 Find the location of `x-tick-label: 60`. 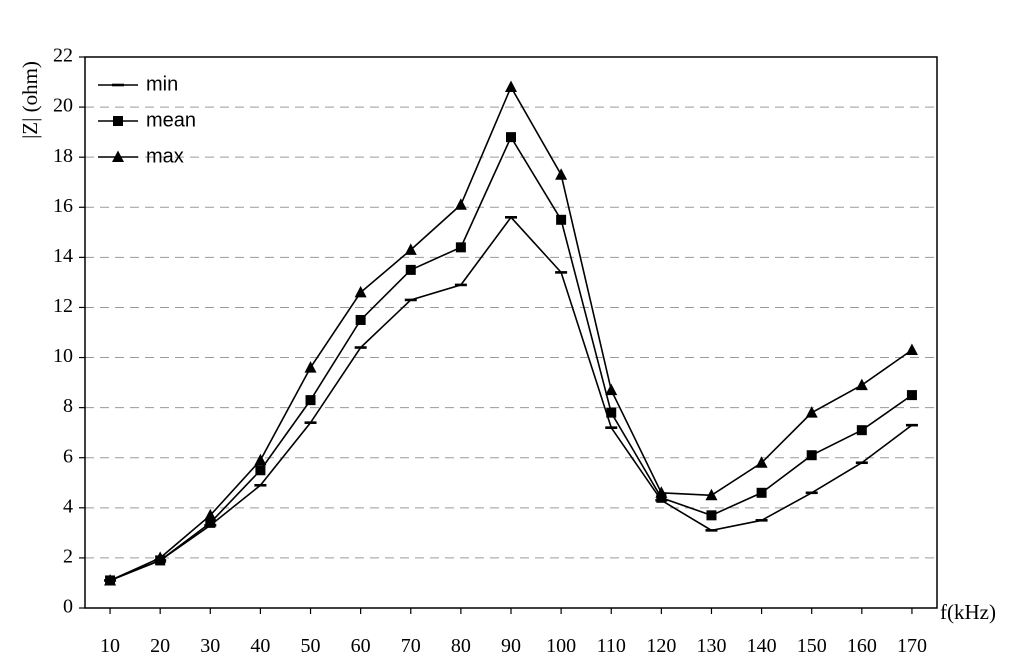

x-tick-label: 60 is located at coordinates (361, 646).